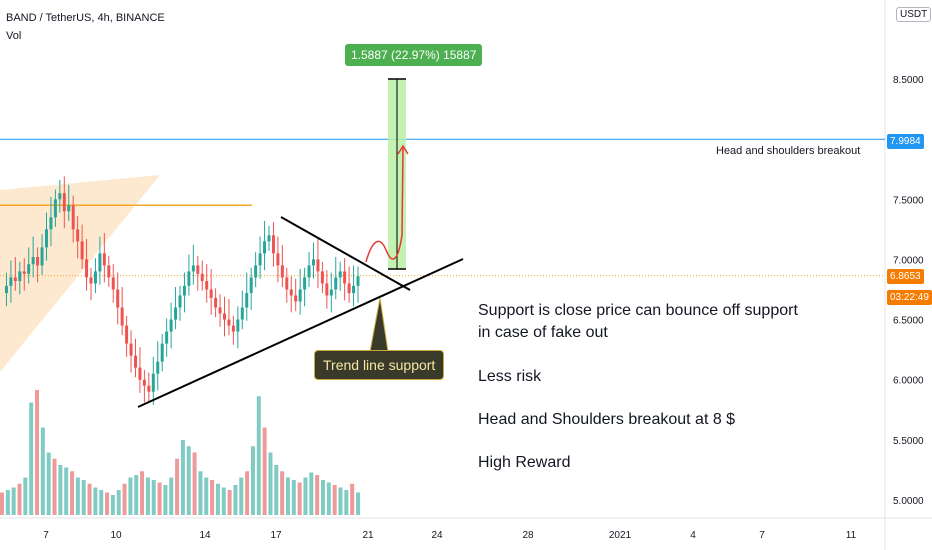  Describe the element at coordinates (788, 151) in the screenshot. I see `resistance-label: Head and shoulders breakout` at that location.